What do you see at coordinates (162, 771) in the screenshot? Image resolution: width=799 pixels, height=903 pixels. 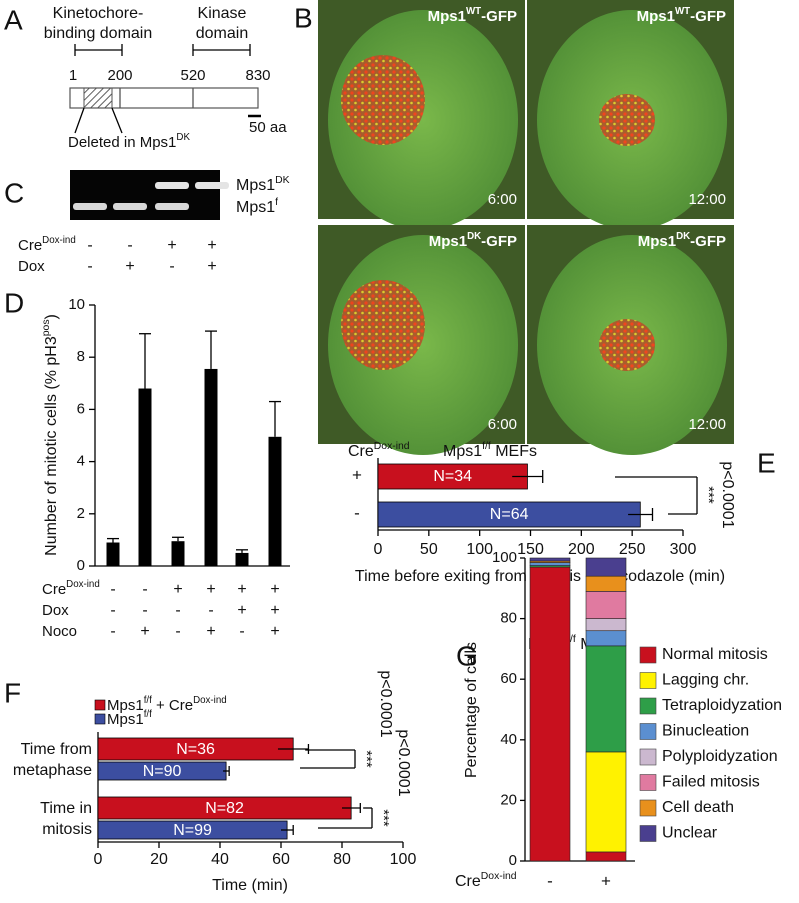 I see `n-label: N=90` at bounding box center [162, 771].